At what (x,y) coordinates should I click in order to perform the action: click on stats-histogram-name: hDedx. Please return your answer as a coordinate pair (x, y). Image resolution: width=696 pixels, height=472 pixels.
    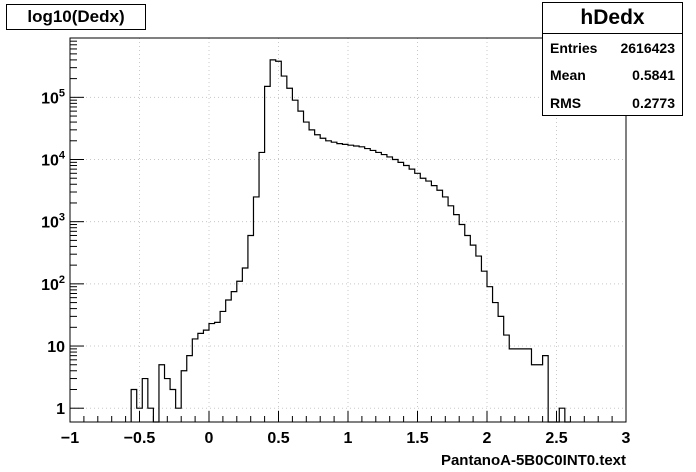
    Looking at the image, I should click on (612, 18).